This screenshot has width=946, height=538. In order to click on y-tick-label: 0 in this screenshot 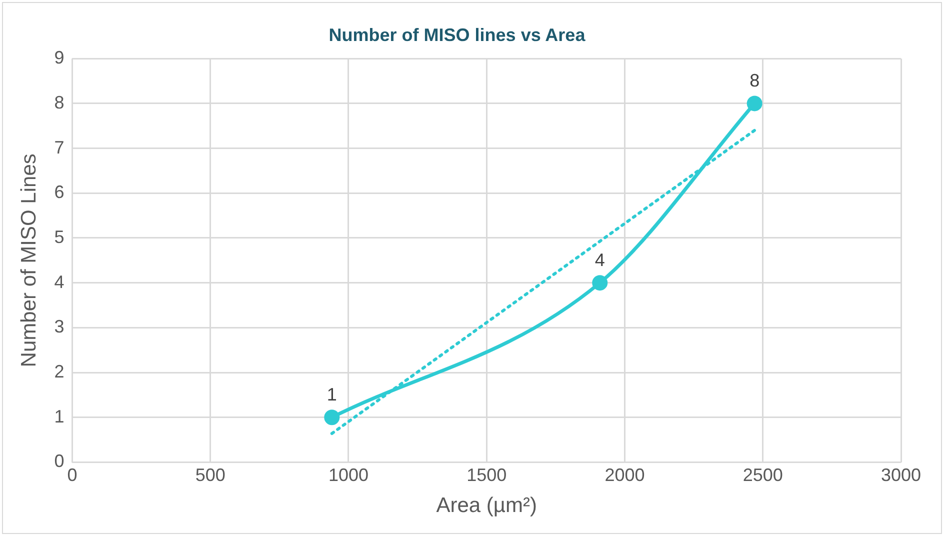, I will do `click(59, 461)`.